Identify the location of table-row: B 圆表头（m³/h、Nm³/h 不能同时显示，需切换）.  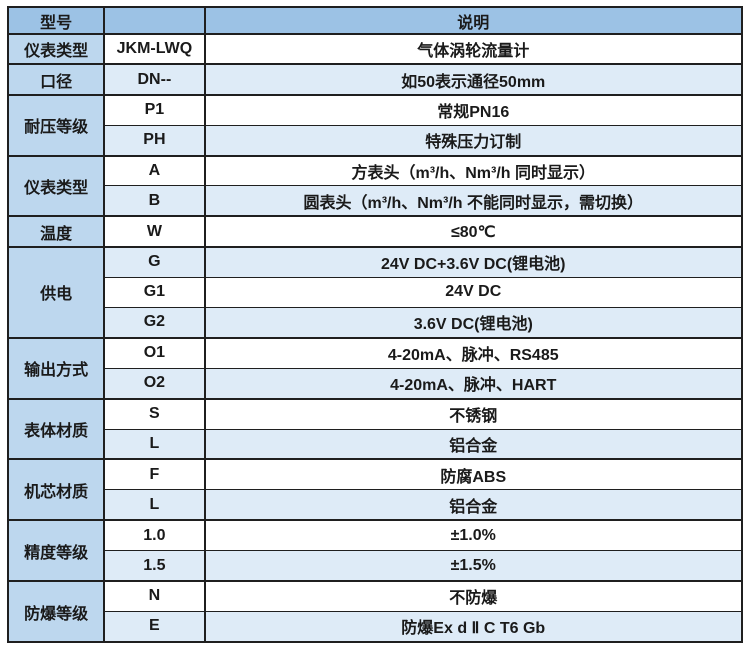
(376, 201).